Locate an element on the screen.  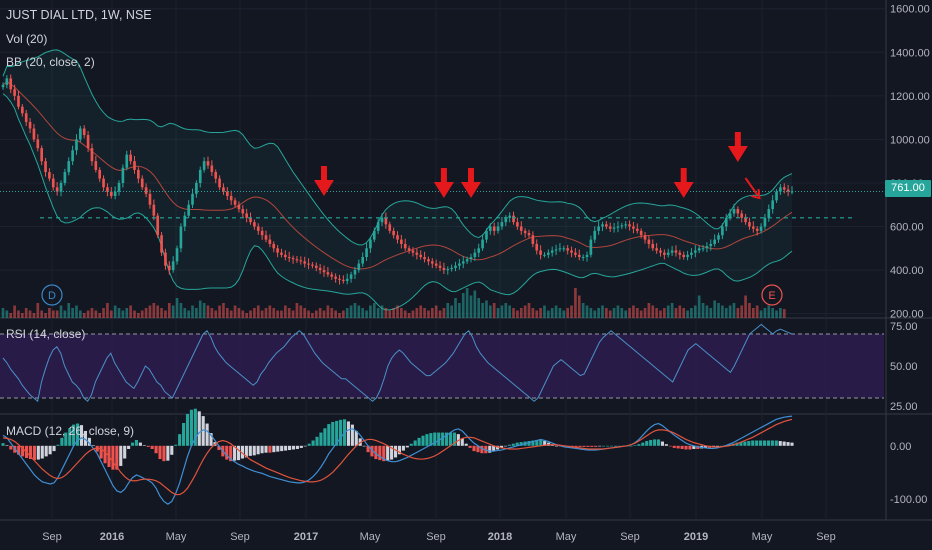
rsi-line is located at coordinates (397, 363).